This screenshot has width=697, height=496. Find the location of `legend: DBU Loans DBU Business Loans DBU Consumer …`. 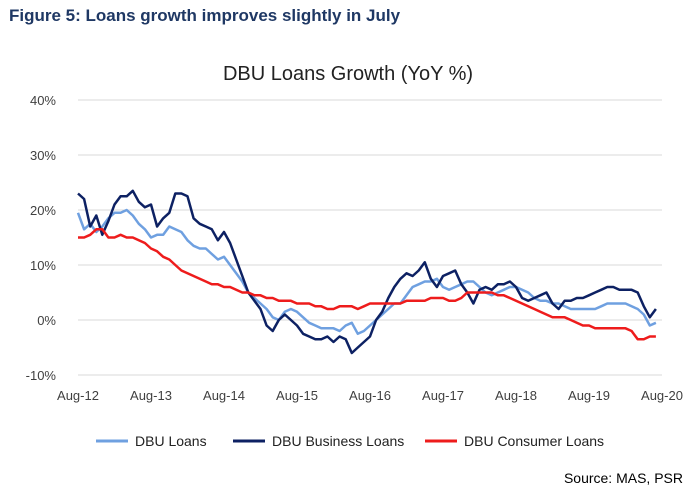

legend: DBU Loans DBU Business Loans DBU Consumer … is located at coordinates (350, 441).